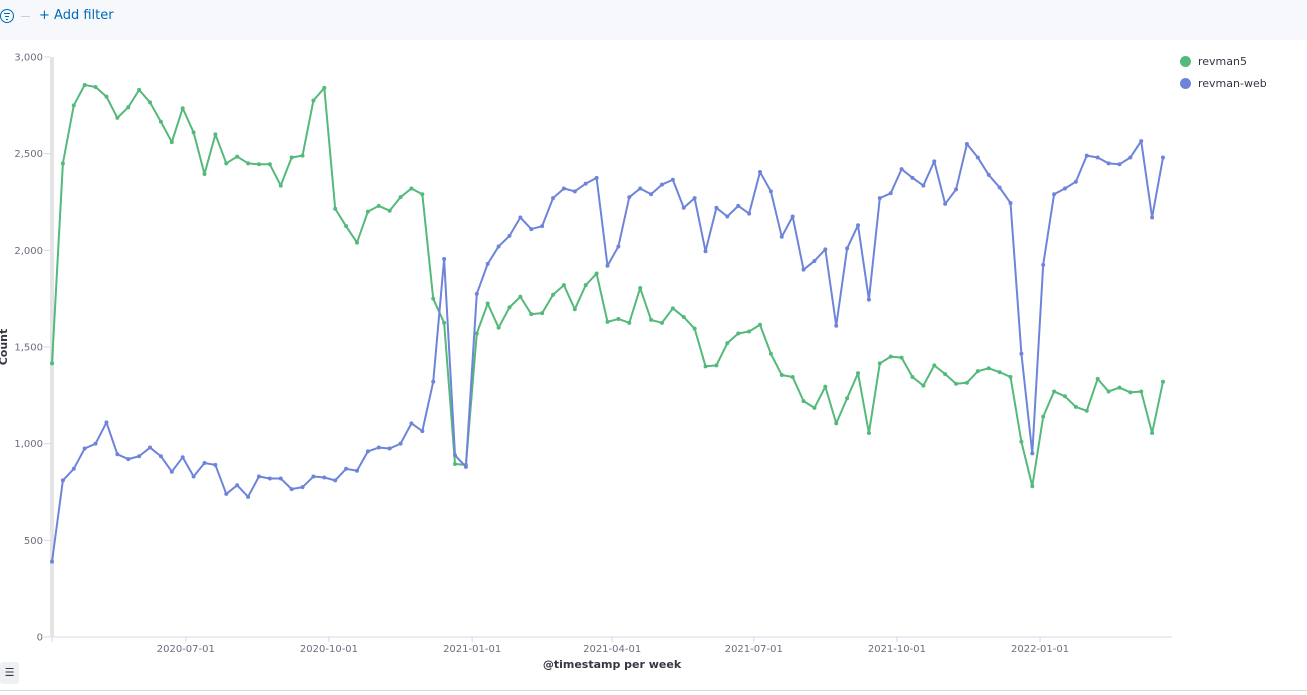  I want to click on add-filter-button: + Add filter, so click(76, 15).